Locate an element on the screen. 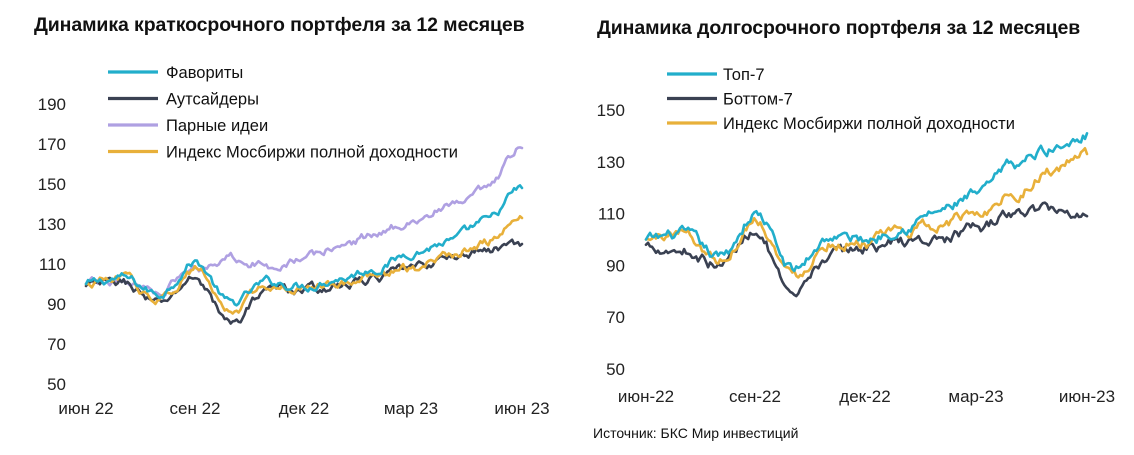 The width and height of the screenshot is (1134, 455). x-tick-label: июн-23 is located at coordinates (1087, 396).